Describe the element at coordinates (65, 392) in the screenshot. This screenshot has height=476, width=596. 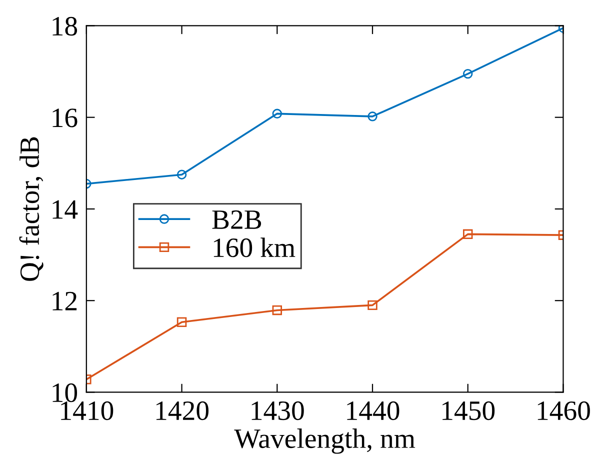
I see `y-tick-label: 10` at that location.